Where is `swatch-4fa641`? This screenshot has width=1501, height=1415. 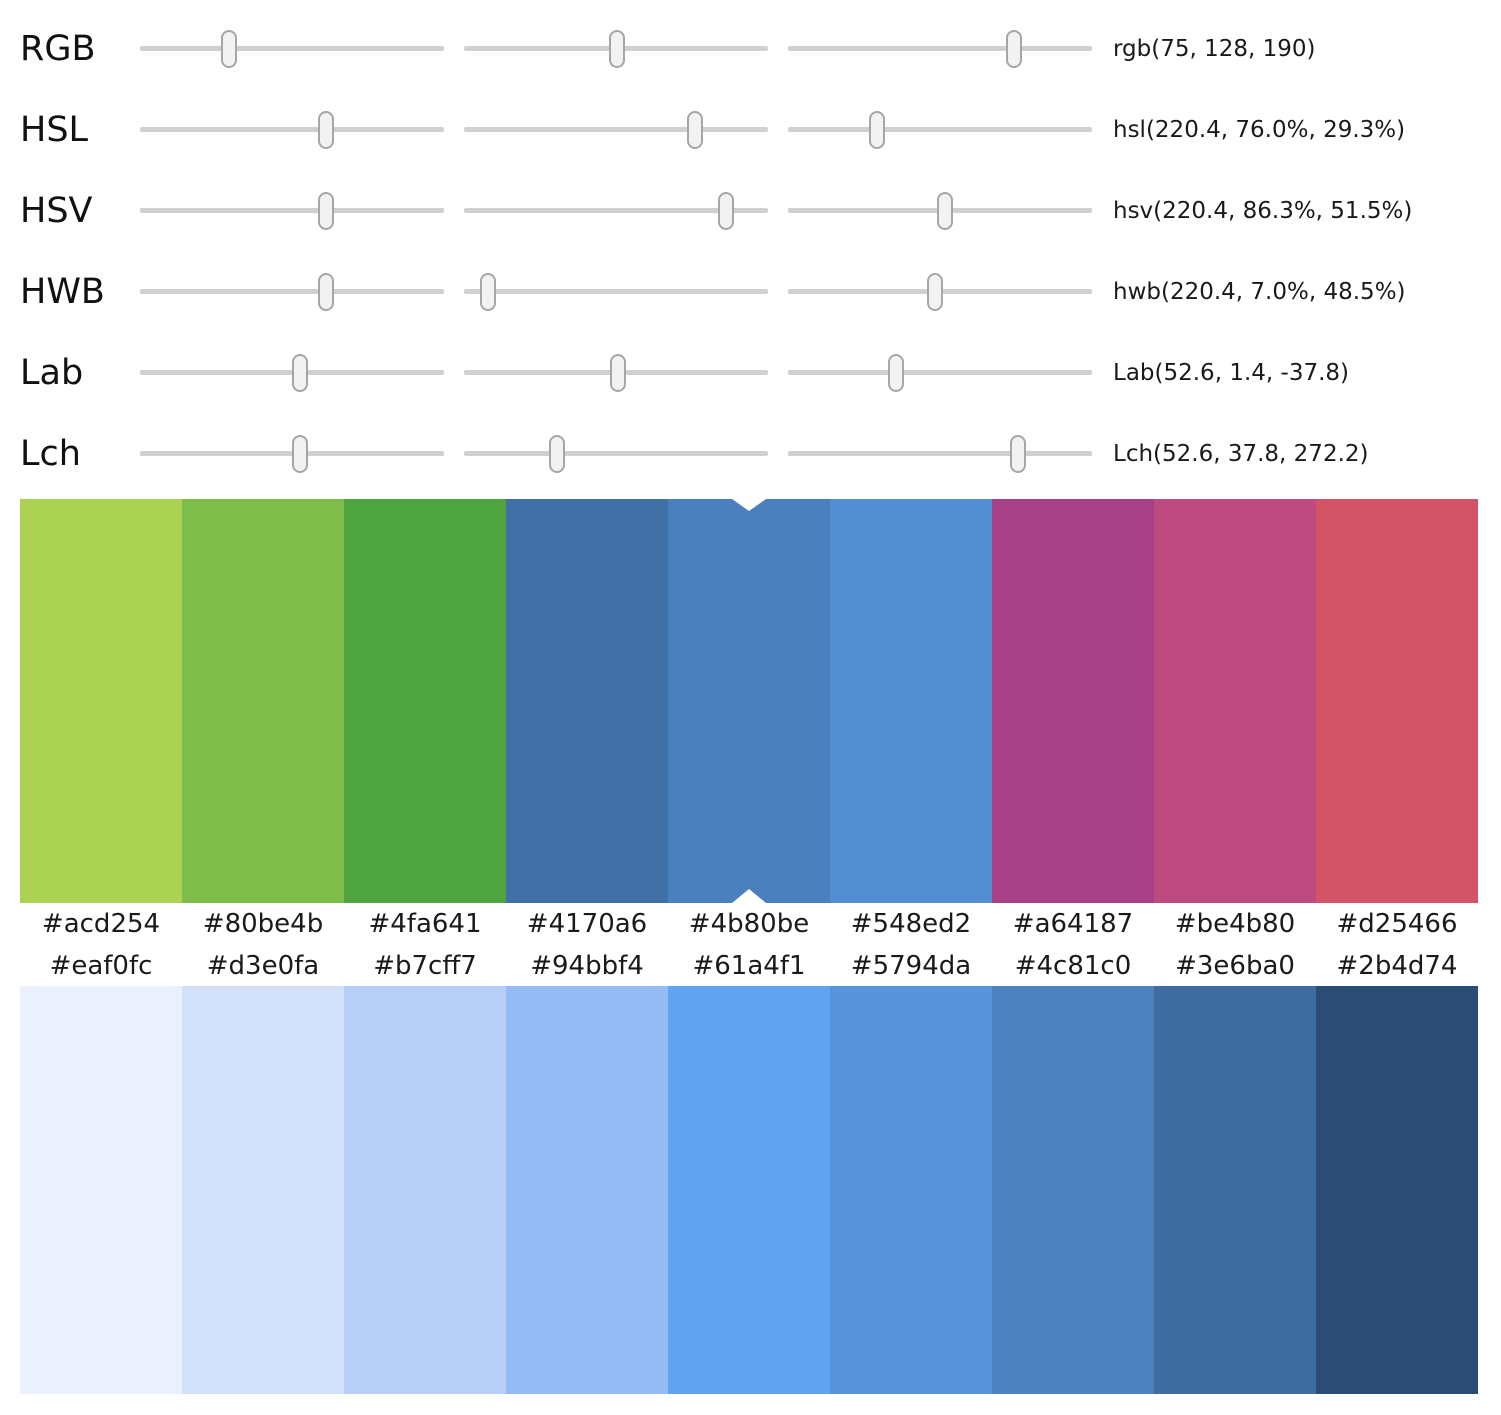
swatch-4fa641 is located at coordinates (425, 701).